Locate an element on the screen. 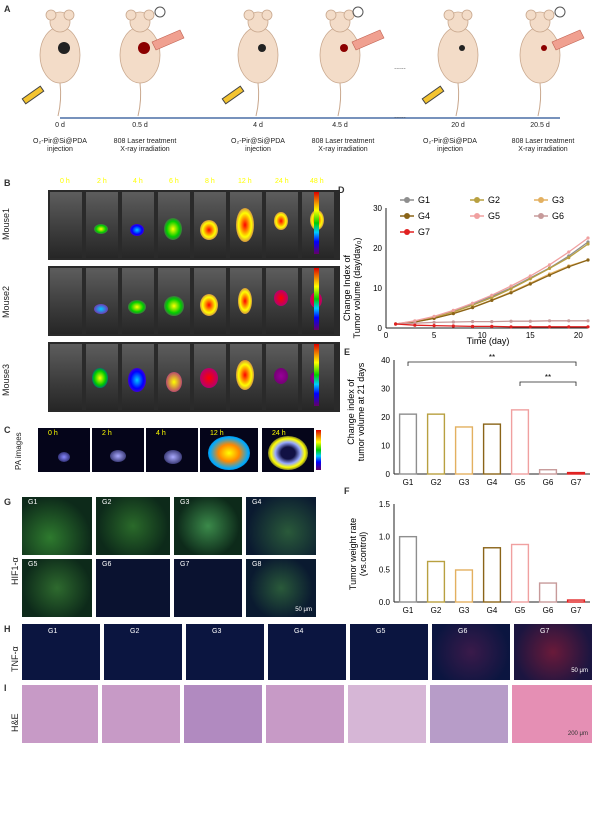 Image resolution: width=600 pixels, height=814 pixels. pa-image-24h: 24 h is located at coordinates (288, 450).